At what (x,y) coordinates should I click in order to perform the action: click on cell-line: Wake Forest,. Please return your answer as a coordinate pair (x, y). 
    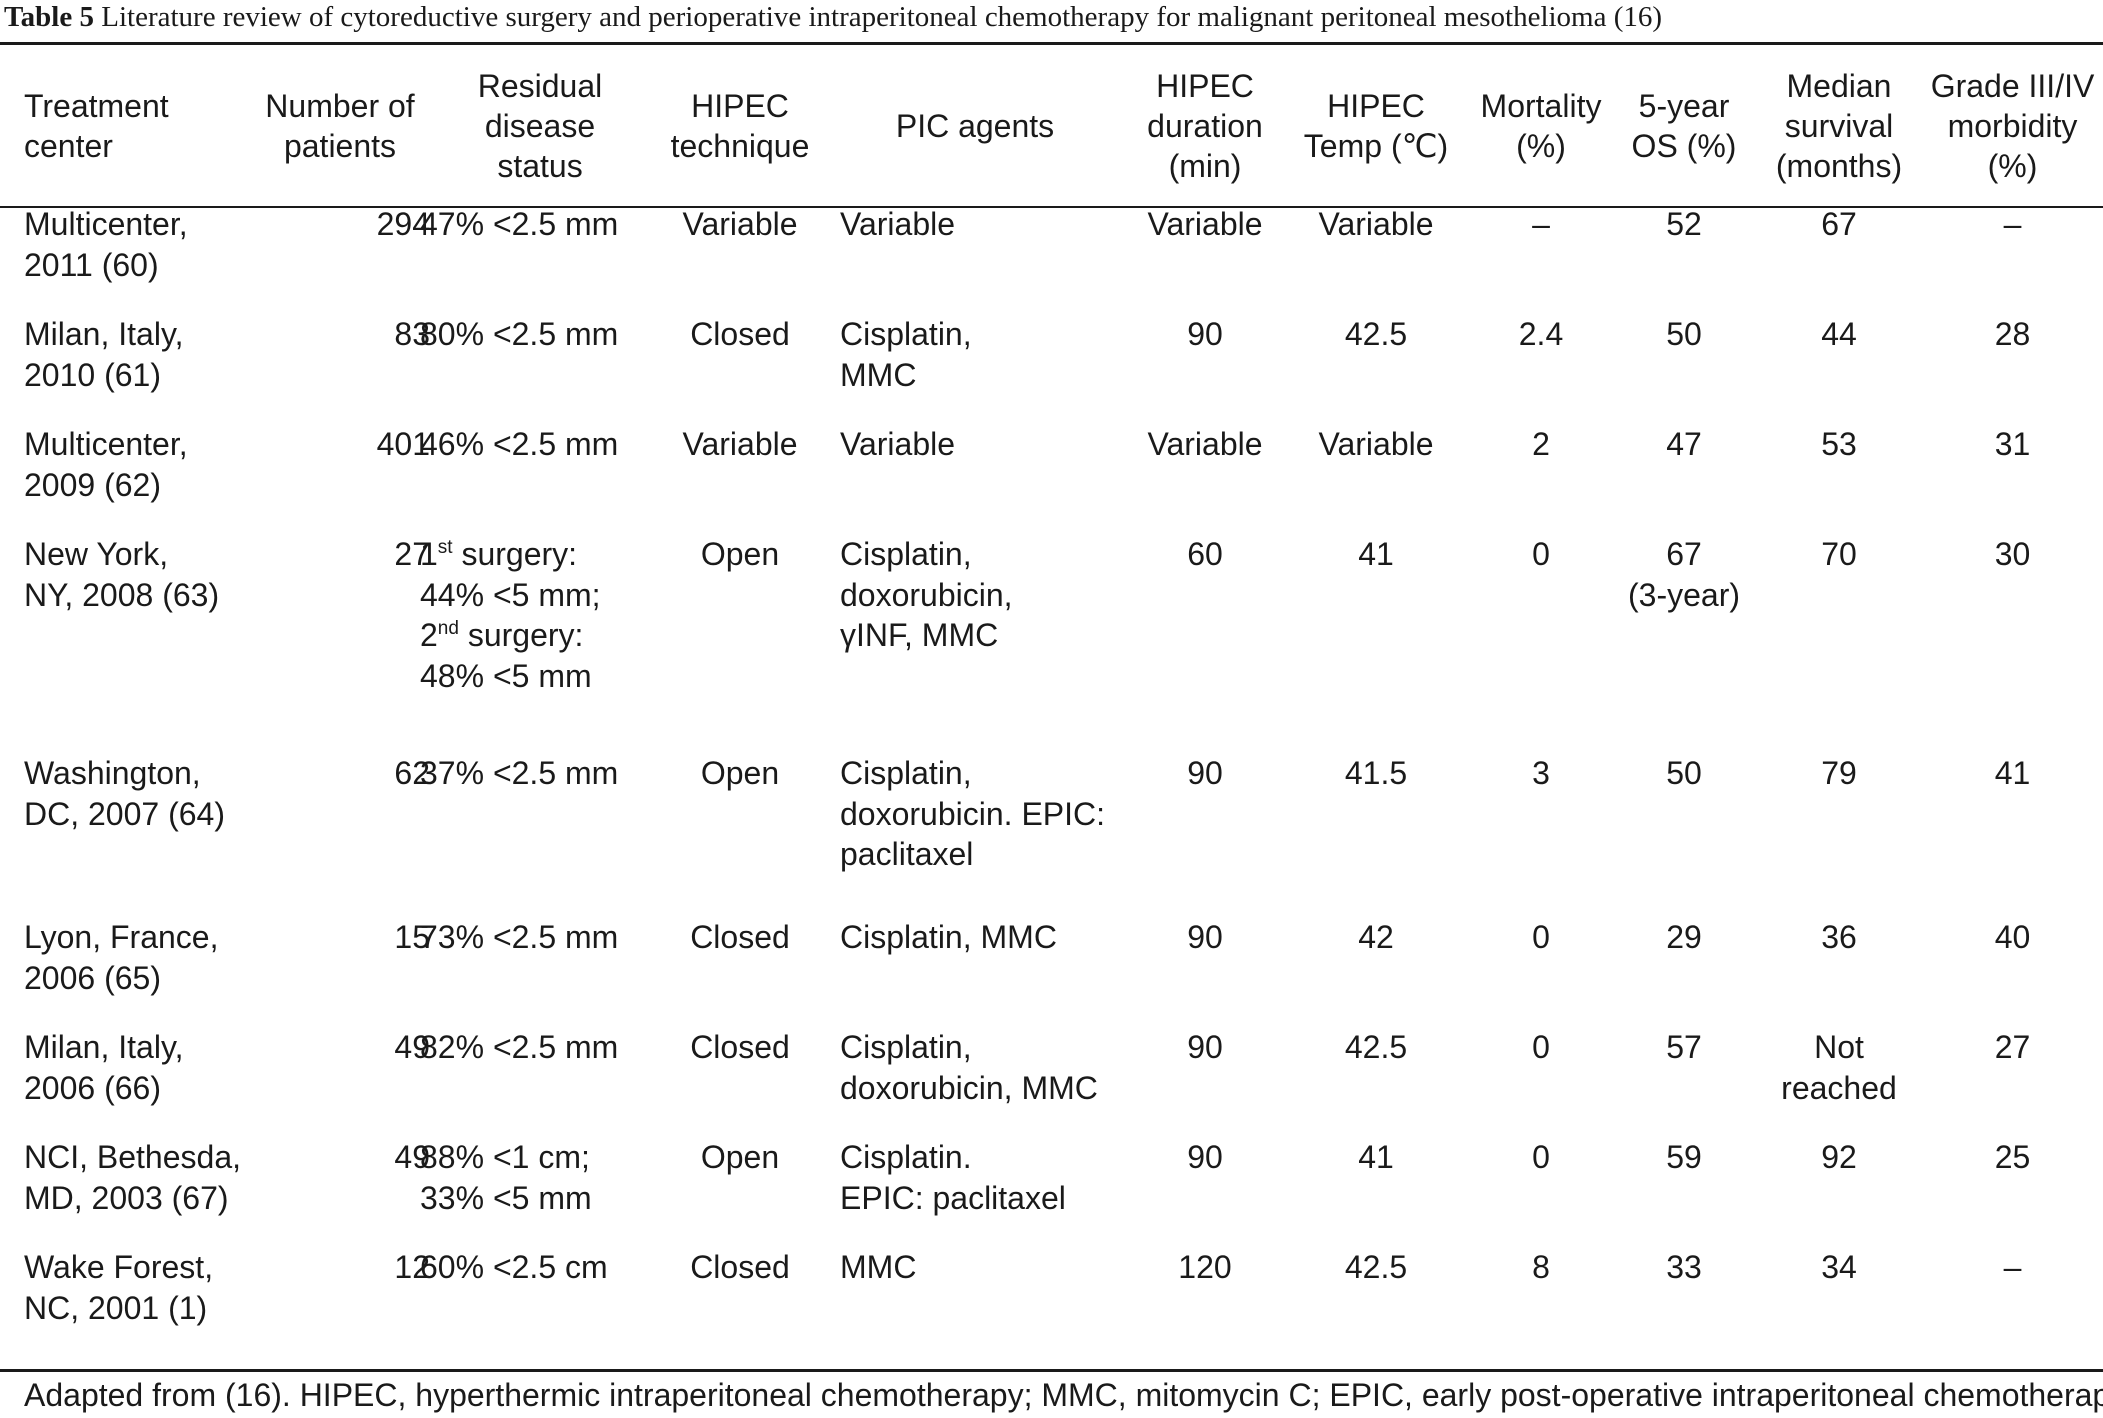
    Looking at the image, I should click on (119, 1267).